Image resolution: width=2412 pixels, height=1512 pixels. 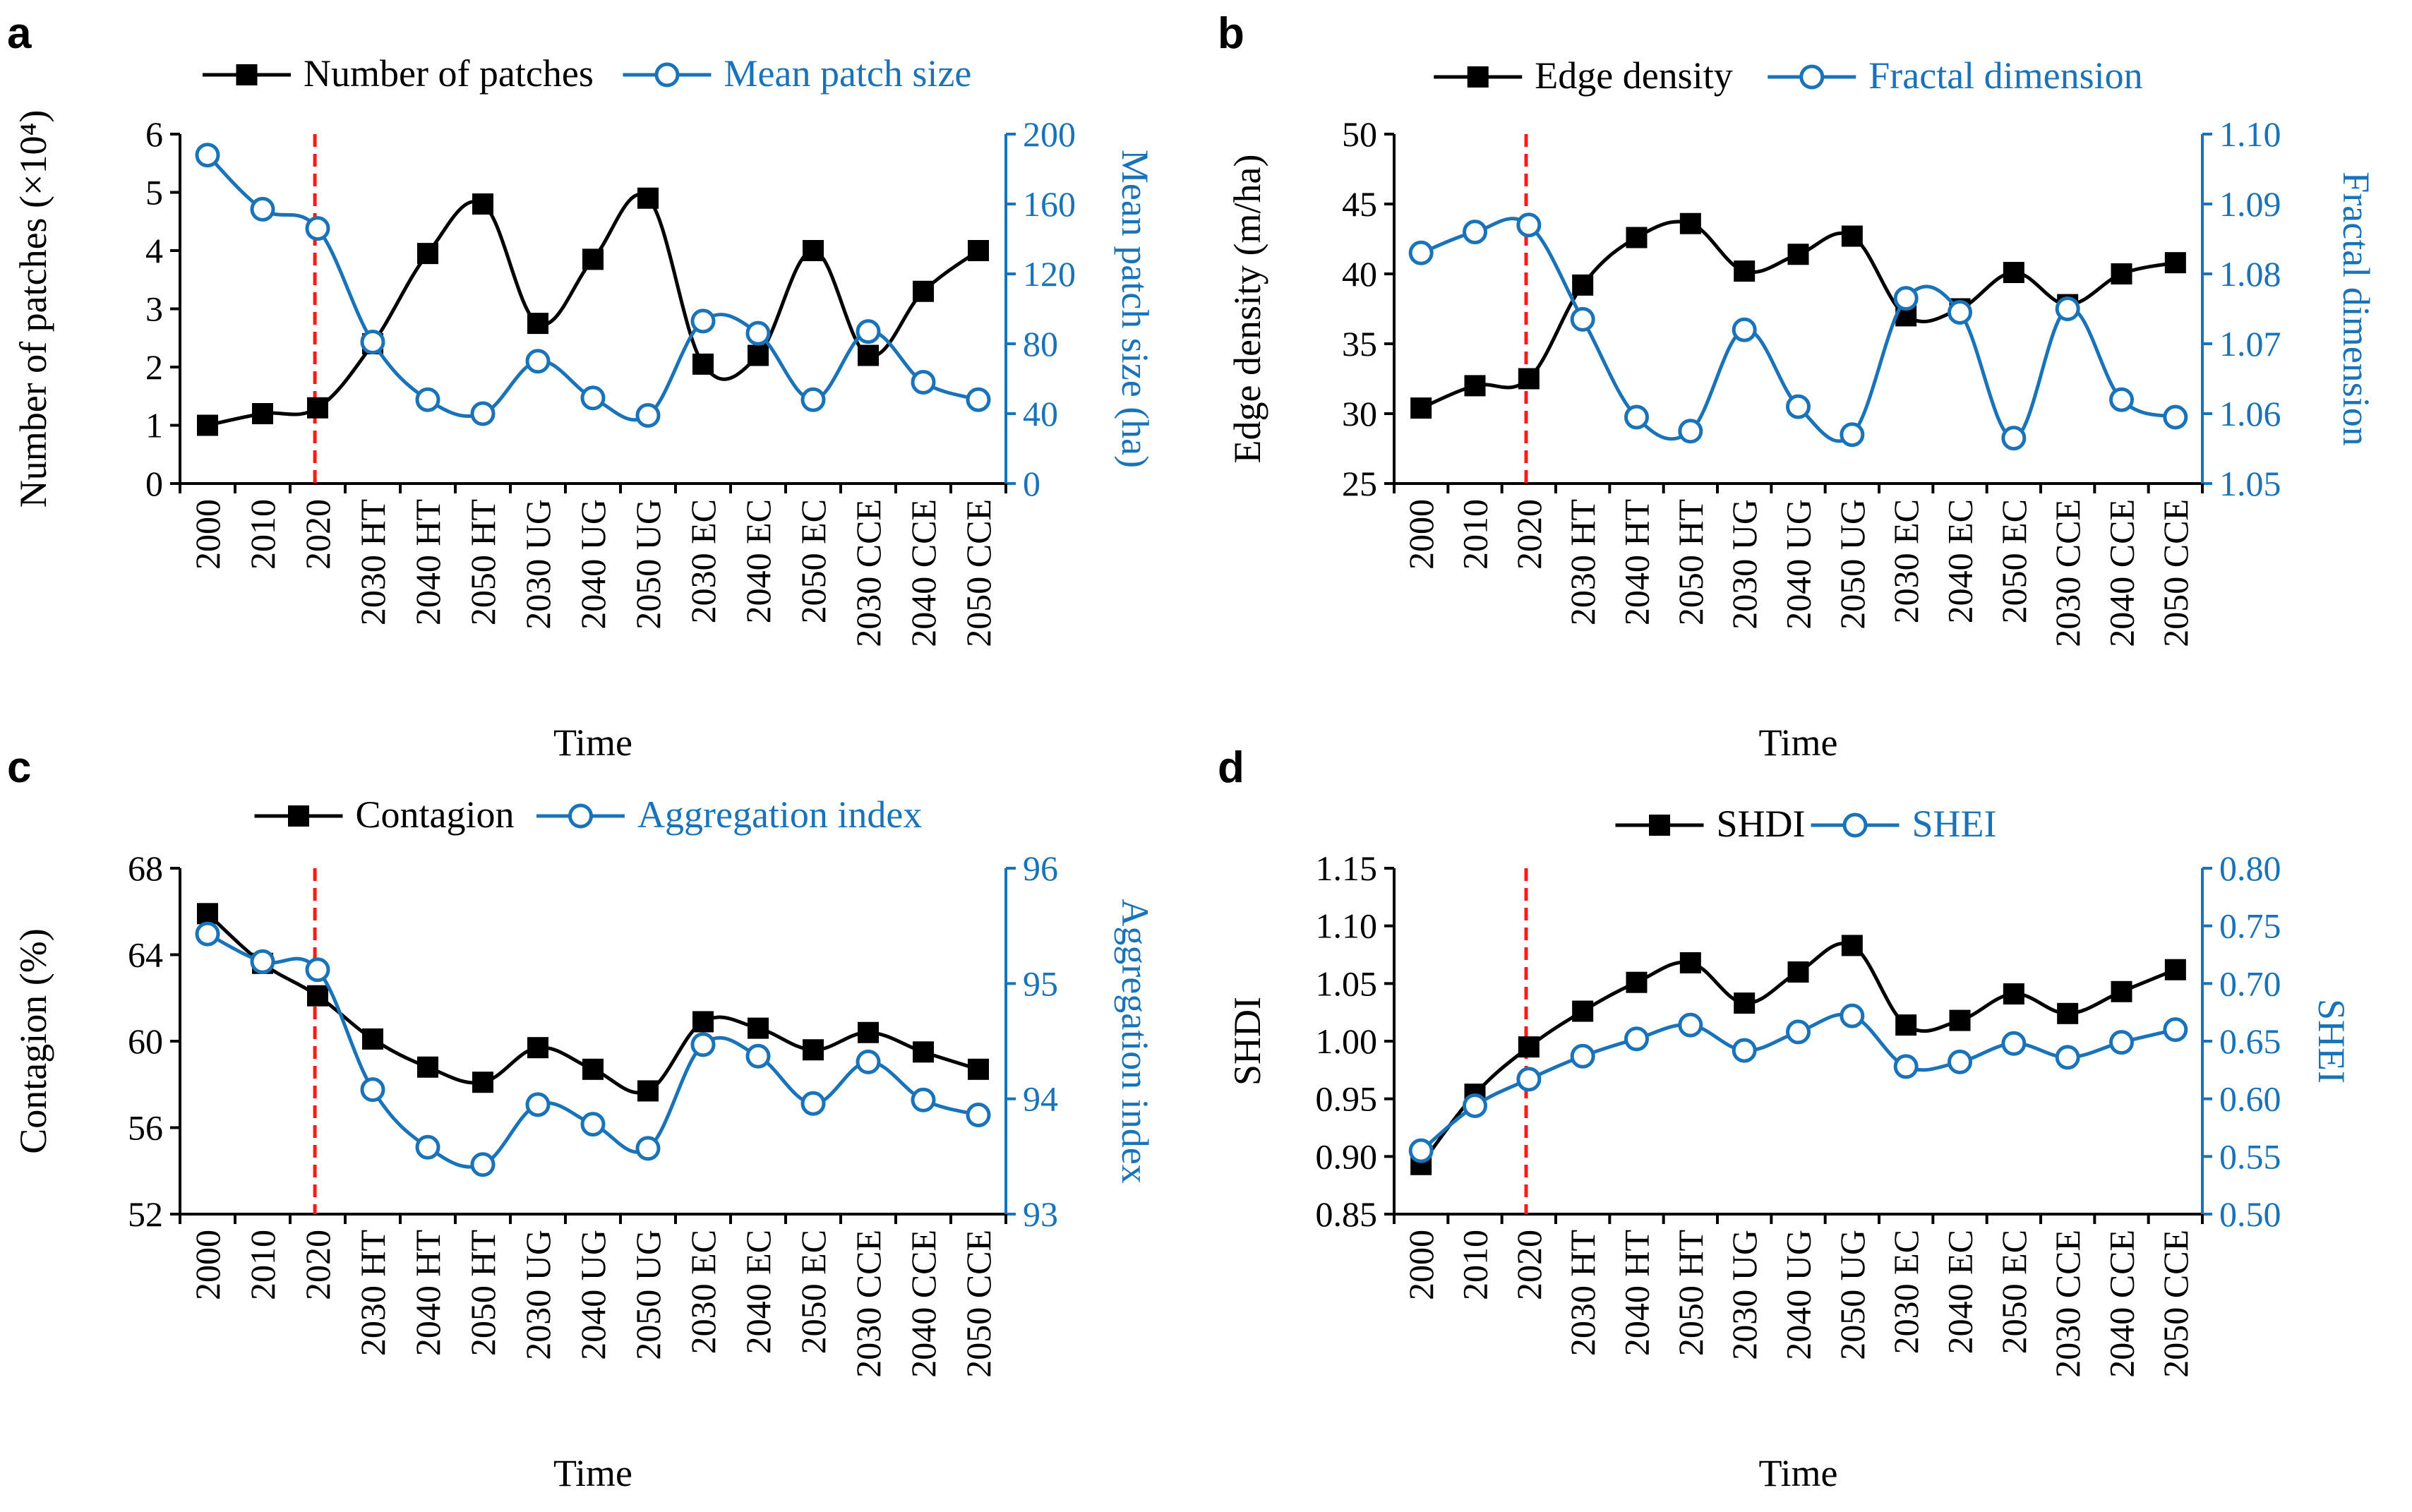 I want to click on left-tick-label: 1.05, so click(x=1347, y=984).